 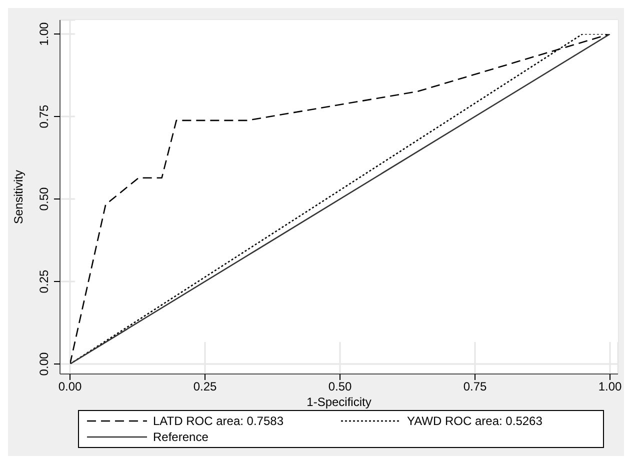 What do you see at coordinates (44, 34) in the screenshot?
I see `y-tick-label: 1.00` at bounding box center [44, 34].